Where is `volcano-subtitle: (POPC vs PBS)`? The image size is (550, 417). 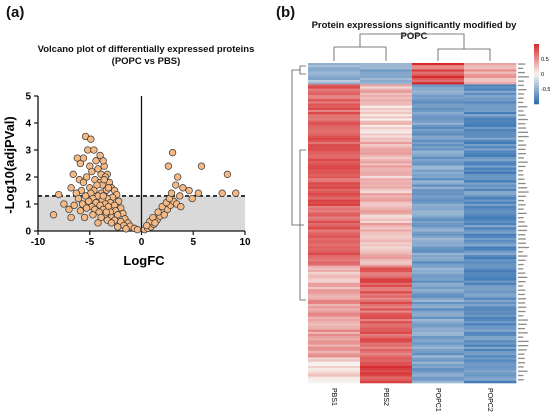
volcano-subtitle: (POPC vs PBS) is located at coordinates (146, 61).